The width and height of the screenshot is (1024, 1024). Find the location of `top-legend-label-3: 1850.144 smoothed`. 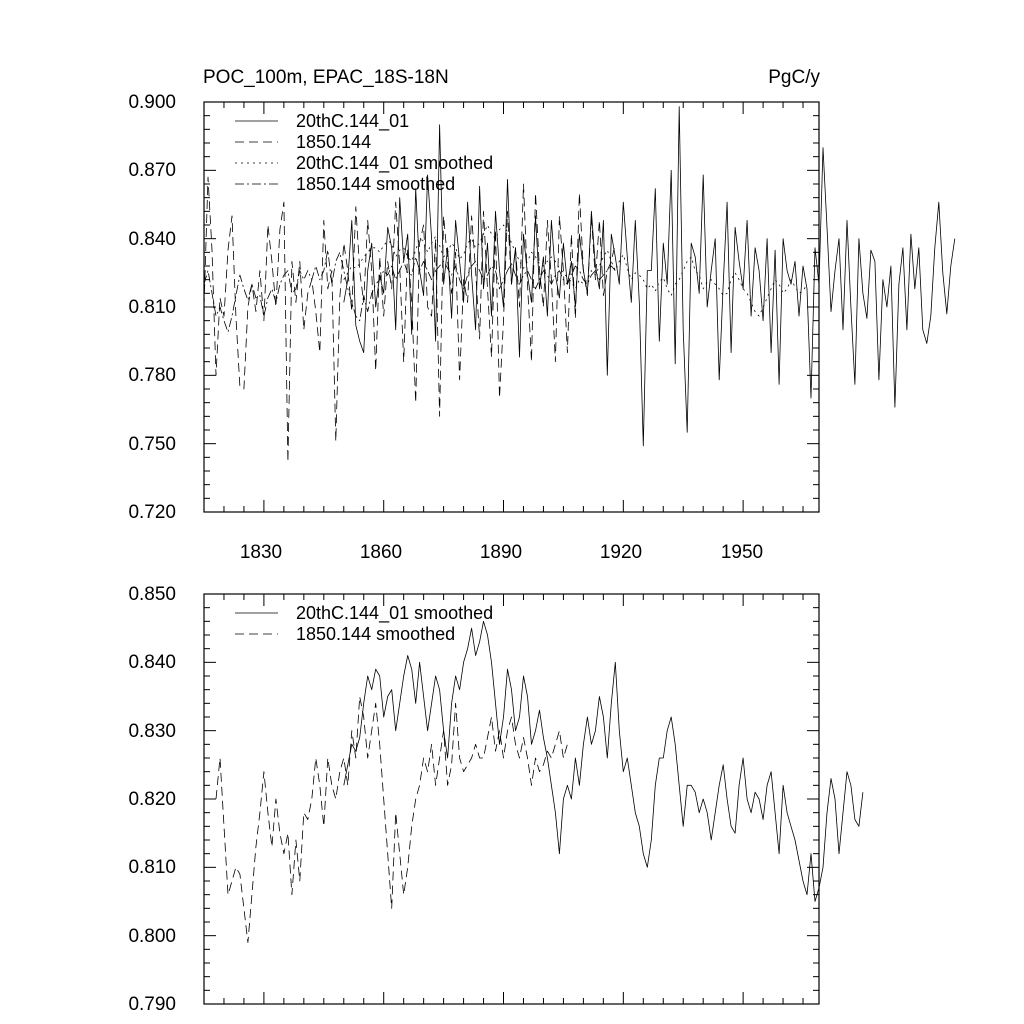

top-legend-label-3: 1850.144 smoothed is located at coordinates (375, 184).